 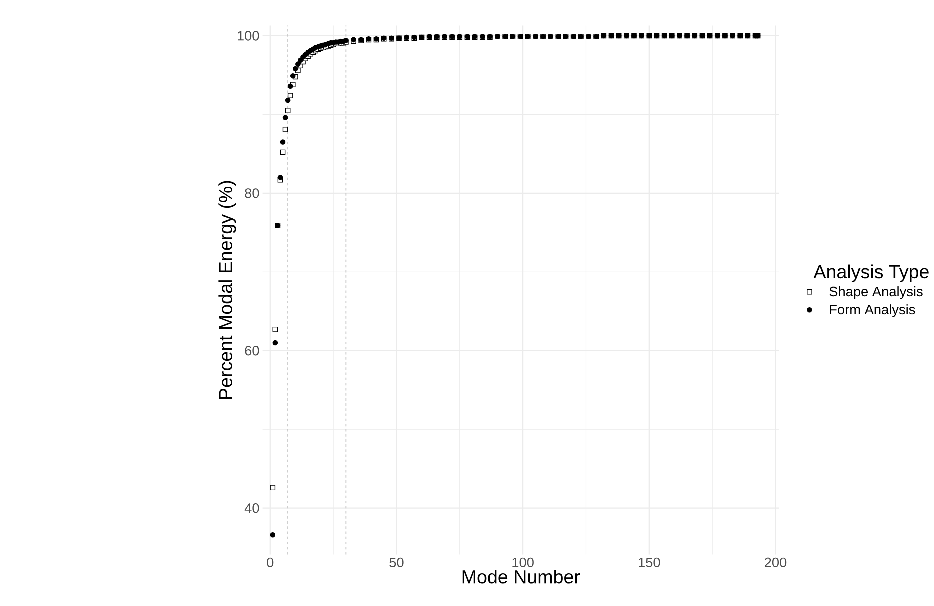 I want to click on legend-title: Analysis Type, so click(x=871, y=273).